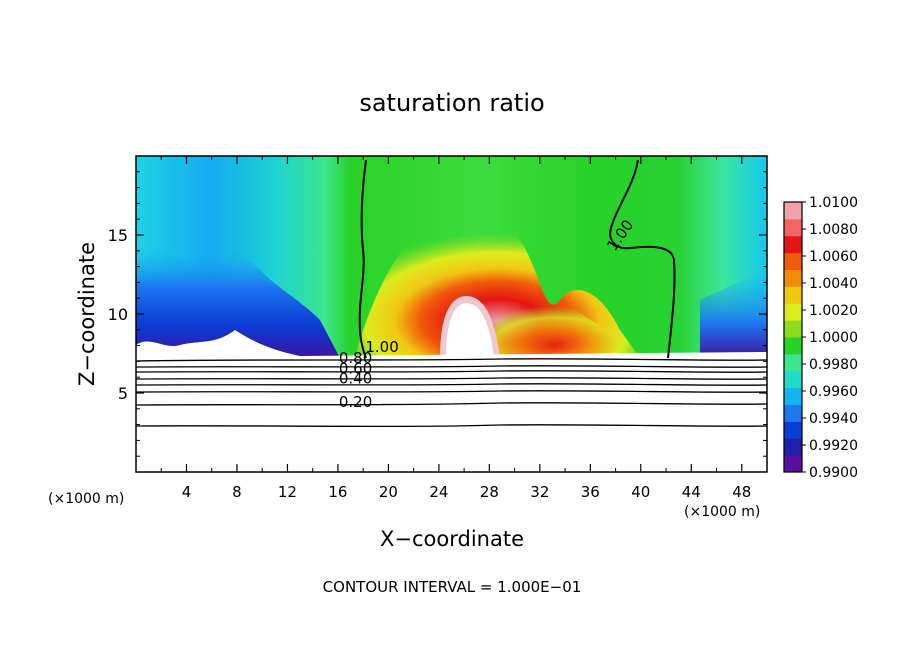  I want to click on contour-labels: 1.001.000.800.600.400.20, so click(488, 313).